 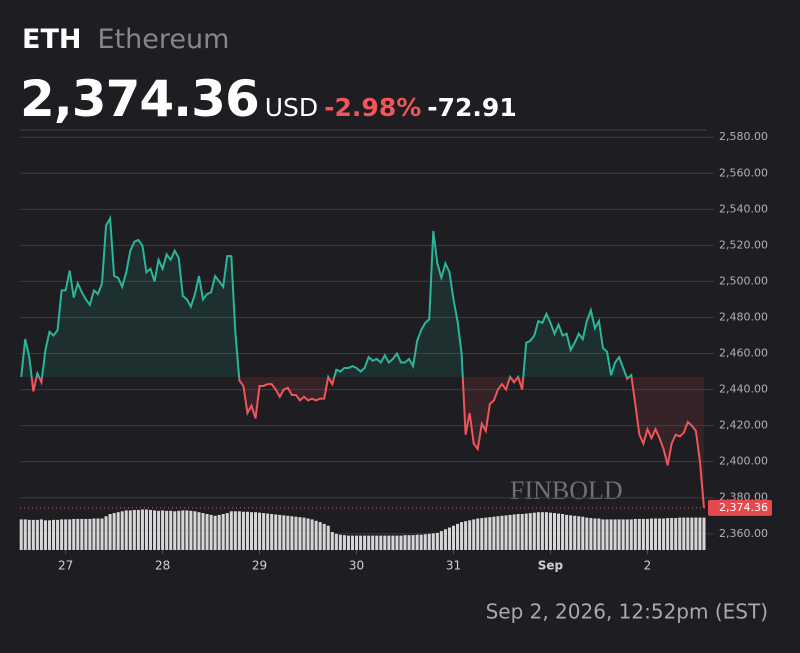 What do you see at coordinates (743, 533) in the screenshot?
I see `y-tick-label: 2,360.00` at bounding box center [743, 533].